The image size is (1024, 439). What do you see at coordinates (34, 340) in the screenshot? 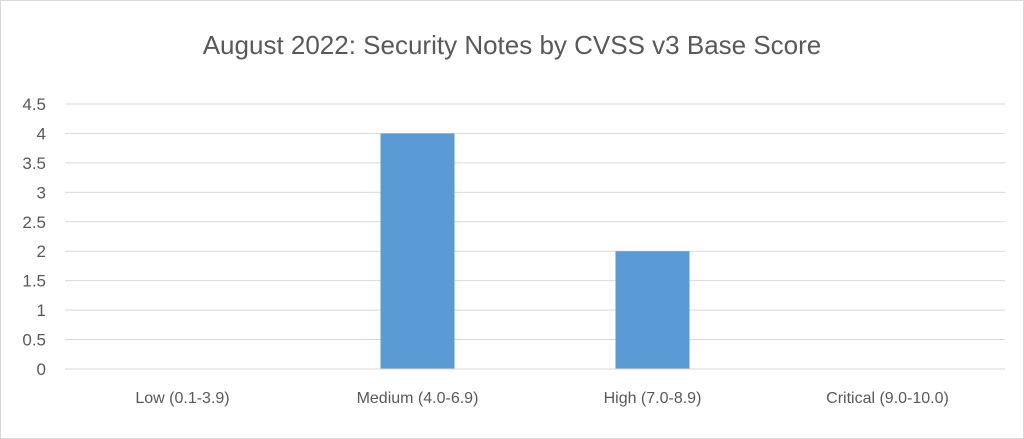
I see `y-tick-label: 0.5` at bounding box center [34, 340].